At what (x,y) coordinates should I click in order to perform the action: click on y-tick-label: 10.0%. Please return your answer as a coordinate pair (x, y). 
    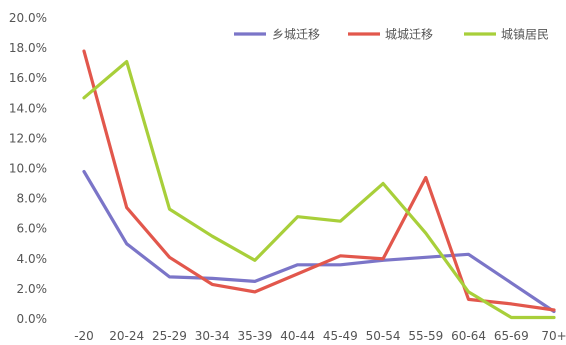
    Looking at the image, I should click on (28, 169).